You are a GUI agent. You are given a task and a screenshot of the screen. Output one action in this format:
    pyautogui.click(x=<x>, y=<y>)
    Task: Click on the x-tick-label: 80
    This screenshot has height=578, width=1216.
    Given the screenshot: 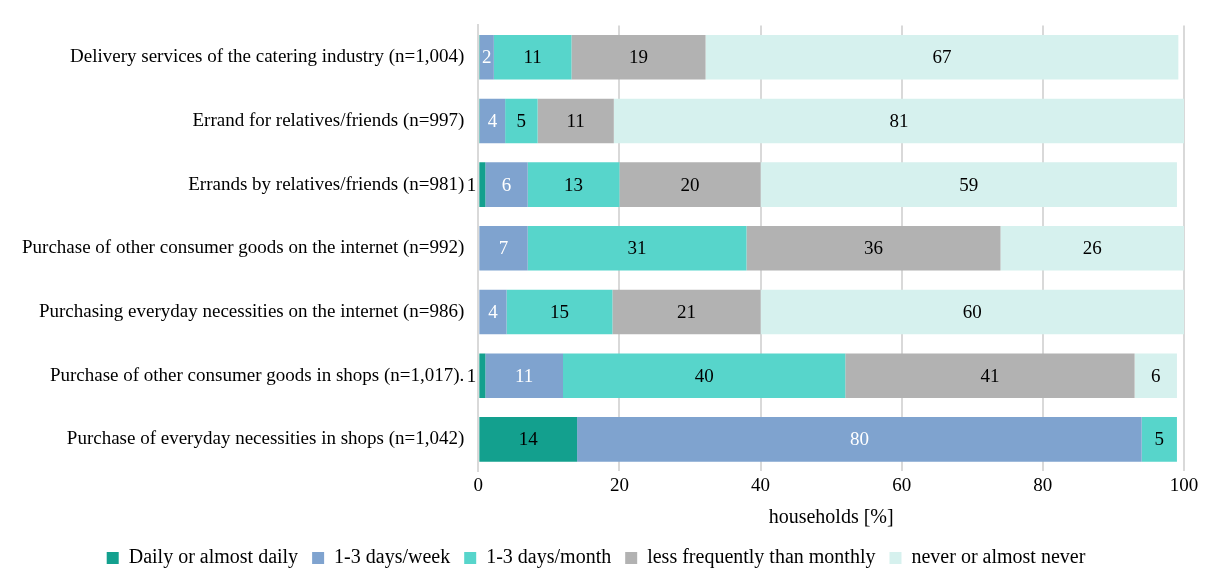 What is the action you would take?
    pyautogui.click(x=1043, y=484)
    